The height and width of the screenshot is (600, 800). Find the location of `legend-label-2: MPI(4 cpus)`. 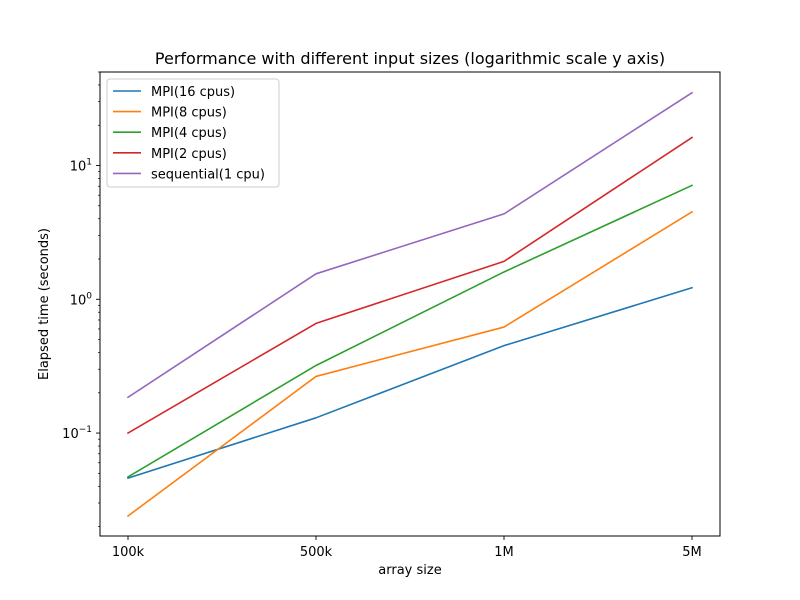

legend-label-2: MPI(4 cpus) is located at coordinates (189, 133).